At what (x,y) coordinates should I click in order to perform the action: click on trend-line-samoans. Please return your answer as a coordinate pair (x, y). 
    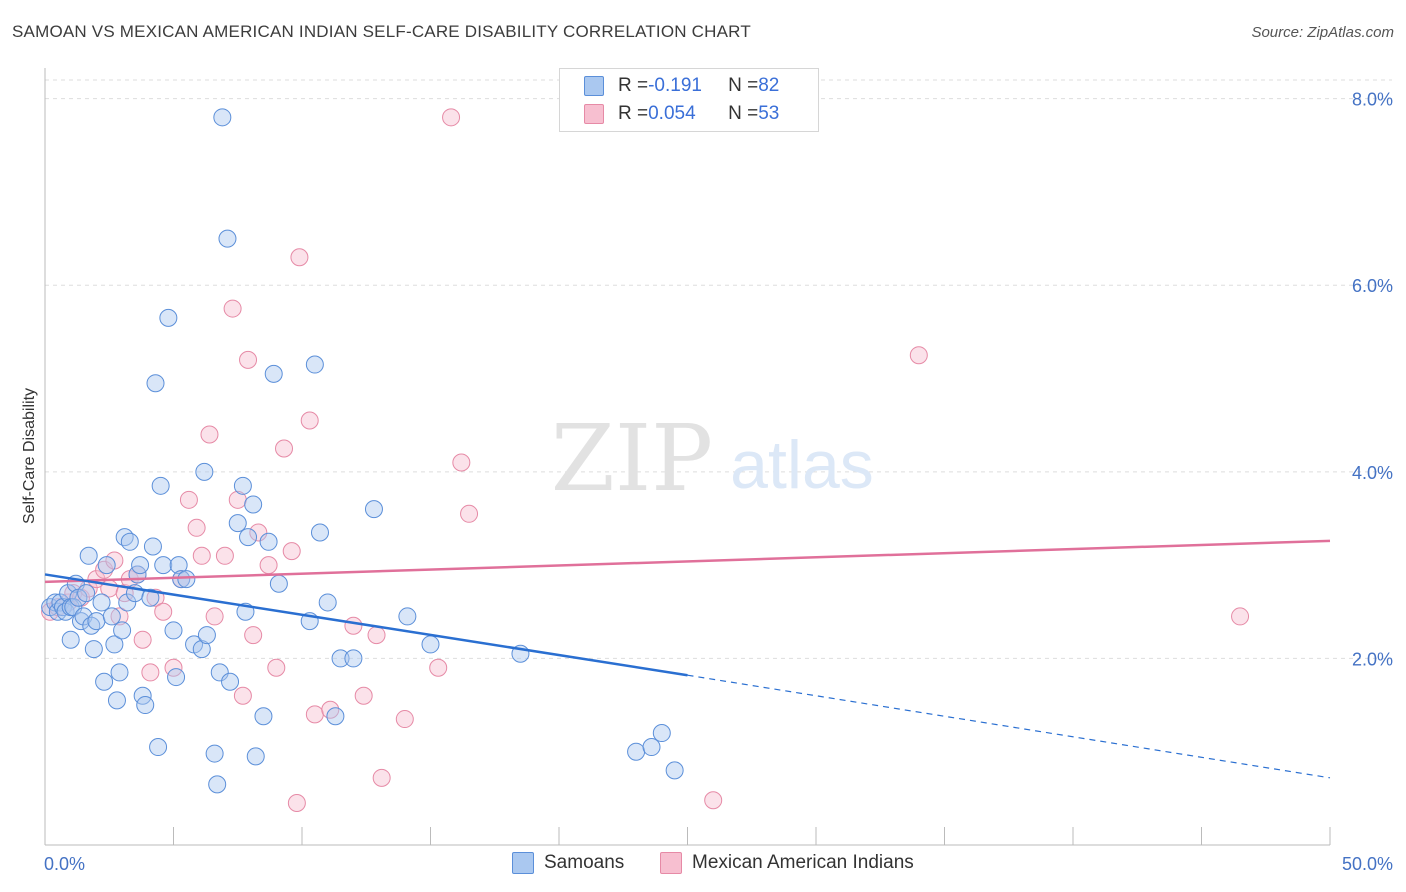
    Looking at the image, I should click on (366, 625).